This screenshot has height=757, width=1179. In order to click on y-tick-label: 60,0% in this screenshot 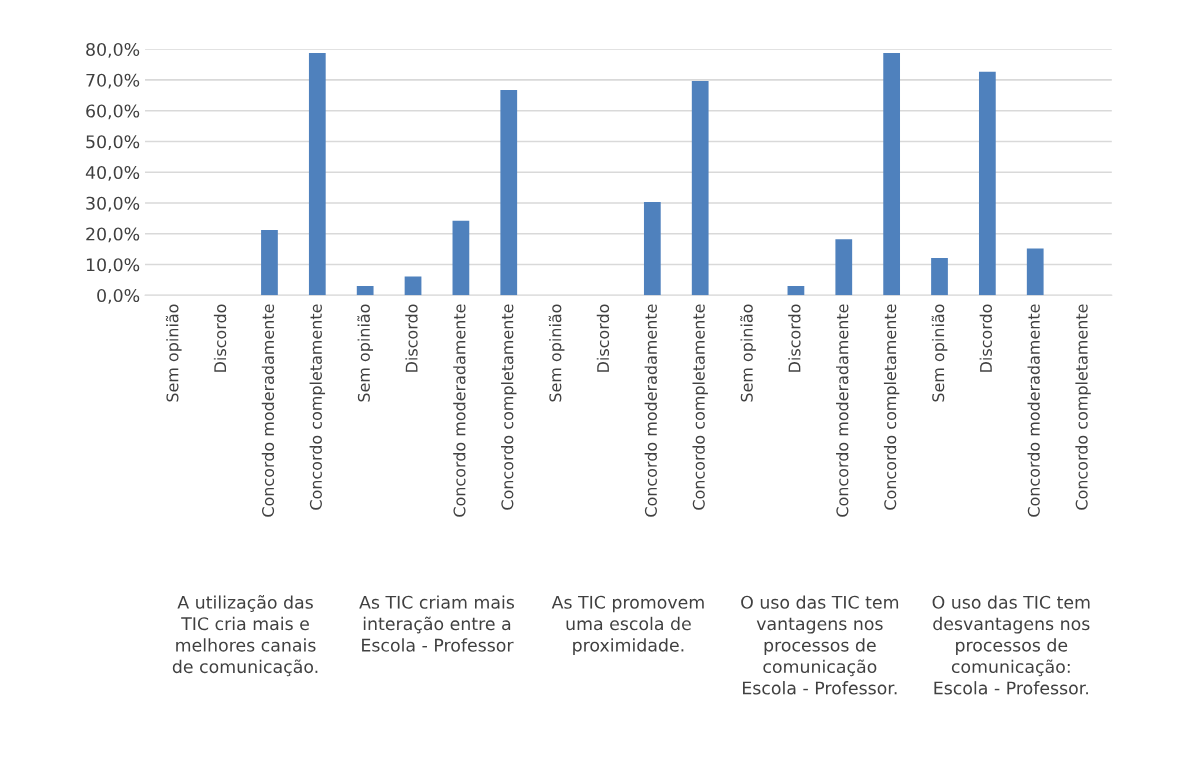, I will do `click(113, 112)`.